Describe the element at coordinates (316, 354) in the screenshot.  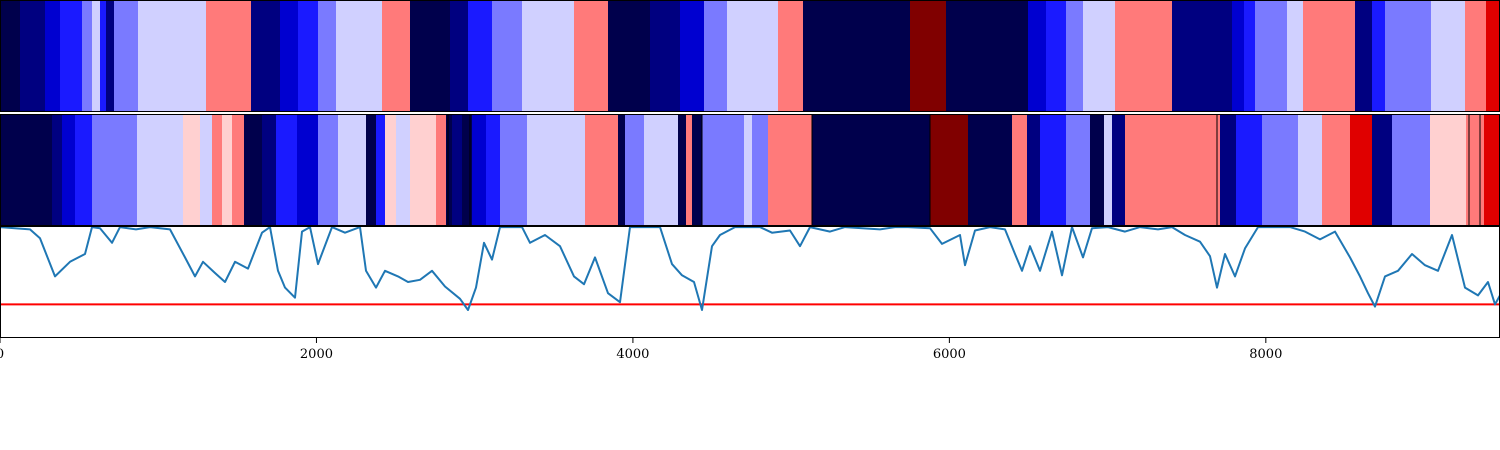
I see `x-tick-label-1: 2000` at that location.